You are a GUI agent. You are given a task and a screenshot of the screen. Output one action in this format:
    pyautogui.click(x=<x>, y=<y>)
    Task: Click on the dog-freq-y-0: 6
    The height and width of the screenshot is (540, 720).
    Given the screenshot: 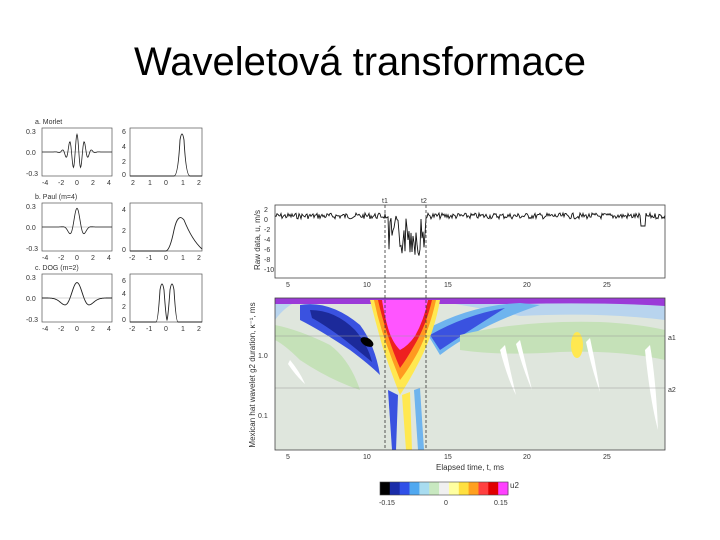 What is the action you would take?
    pyautogui.click(x=124, y=281)
    